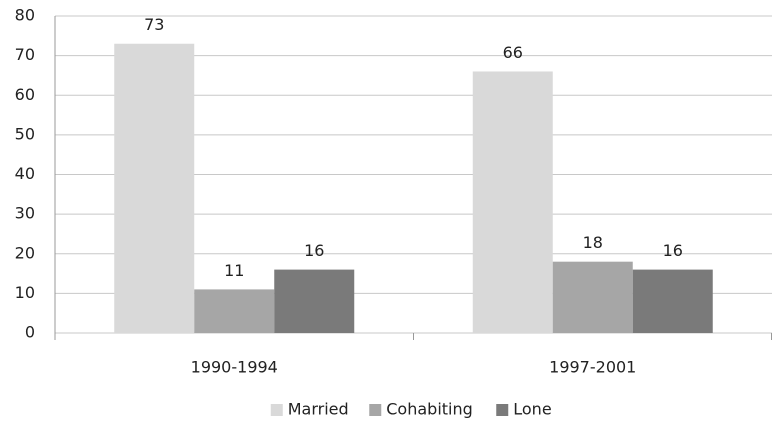 This screenshot has height=428, width=772. I want to click on y-tick-label: 80, so click(25, 15).